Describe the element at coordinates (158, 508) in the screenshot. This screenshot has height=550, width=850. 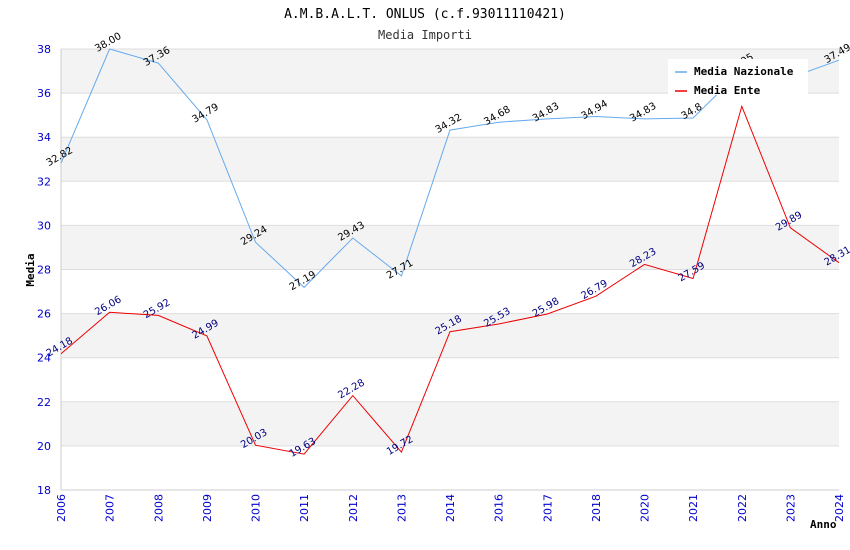
I see `x-tick-label: 2008` at that location.